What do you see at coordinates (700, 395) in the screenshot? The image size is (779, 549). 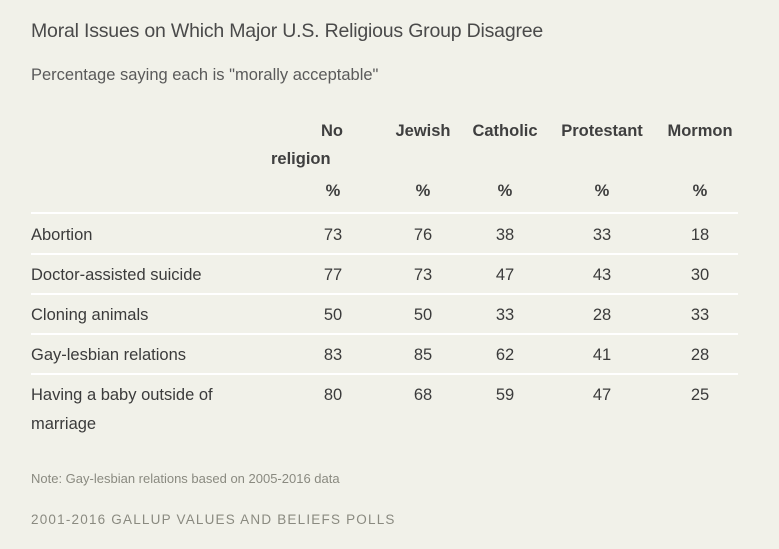 I see `table-cell: 25` at bounding box center [700, 395].